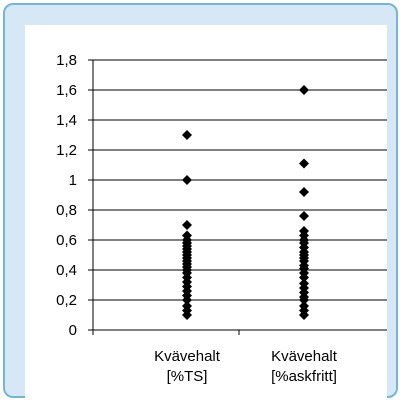 The width and height of the screenshot is (405, 405). I want to click on y-tick-label: 0,2, so click(66, 300).